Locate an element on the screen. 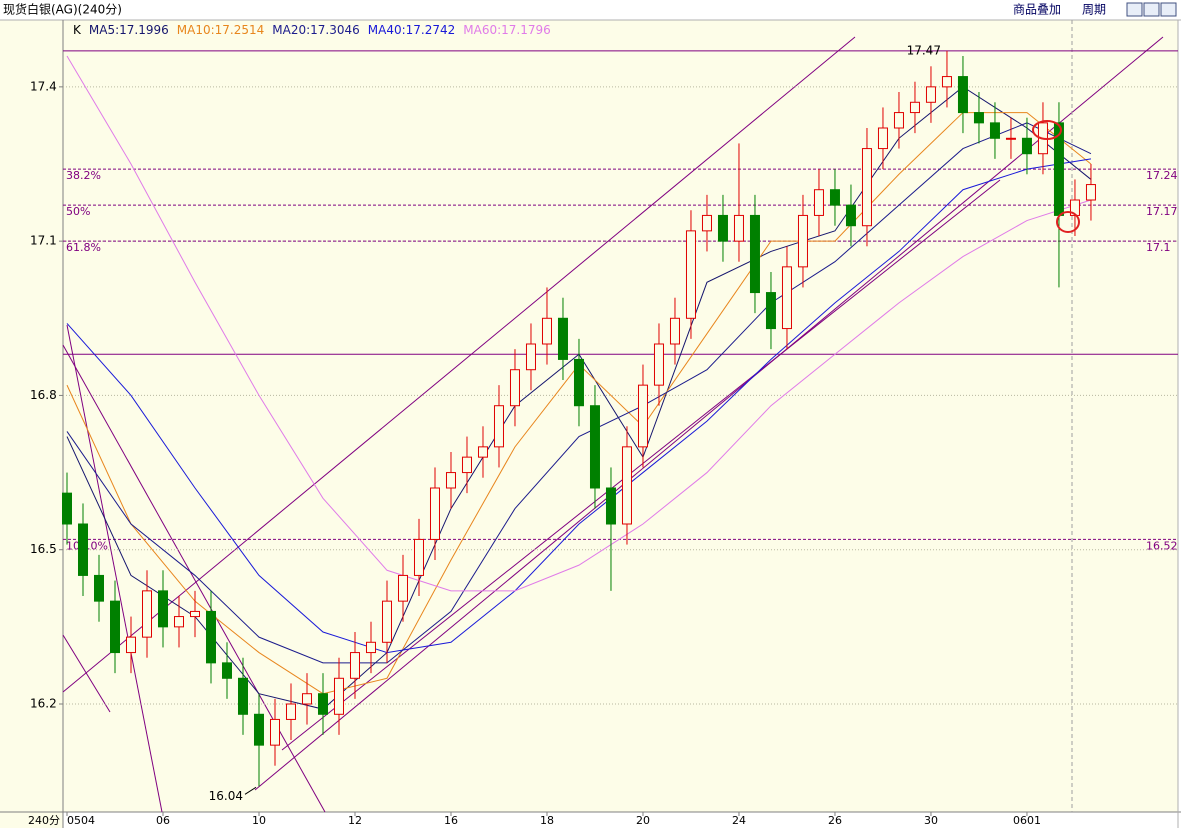 This screenshot has width=1181, height=828. highlight-circle is located at coordinates (1047, 130).